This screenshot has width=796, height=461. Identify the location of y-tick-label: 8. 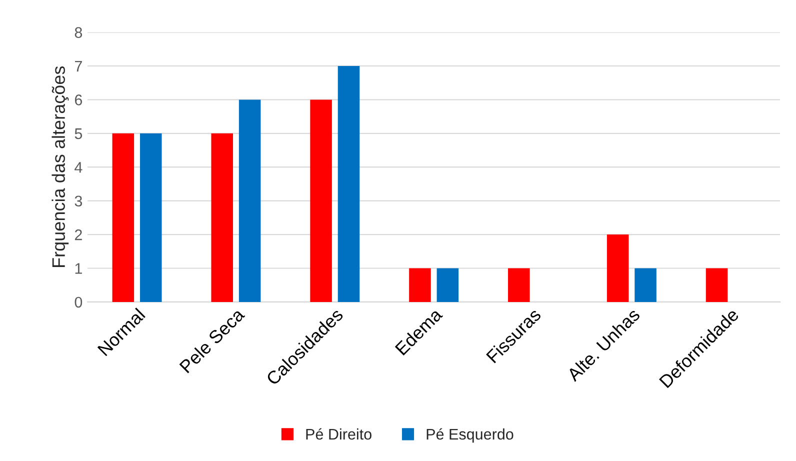
(78, 32).